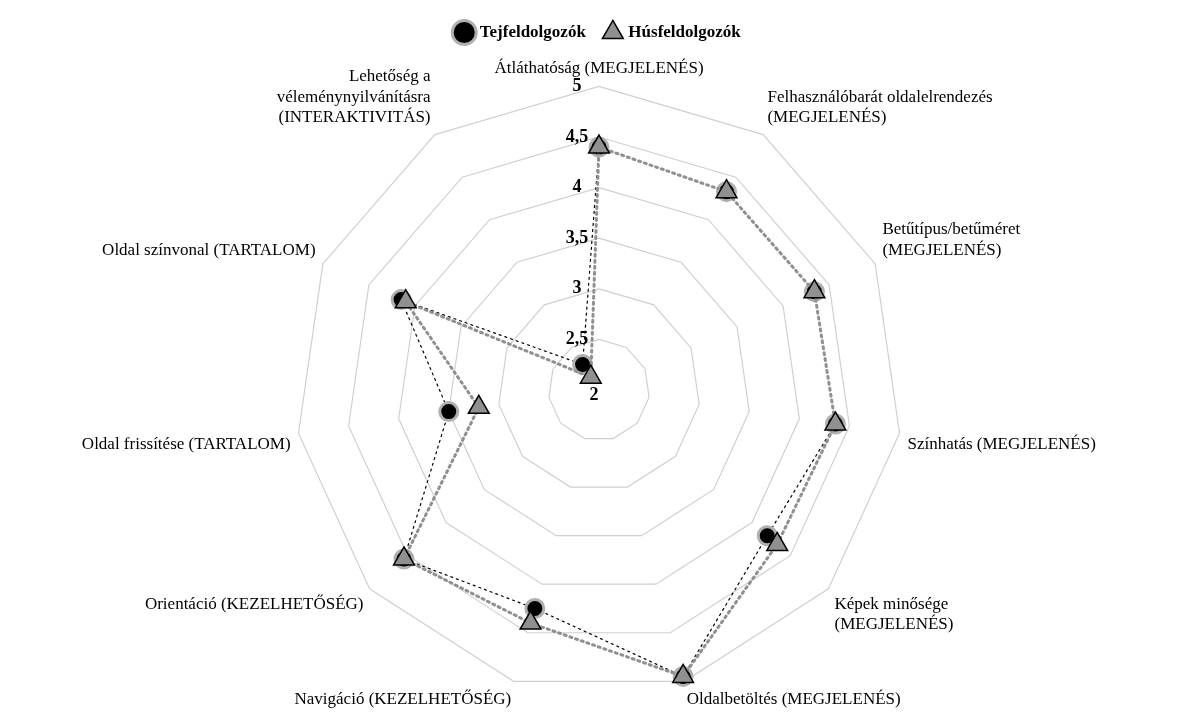 This screenshot has height=720, width=1198. I want to click on legend-label: Húsfeldolgozók, so click(685, 31).